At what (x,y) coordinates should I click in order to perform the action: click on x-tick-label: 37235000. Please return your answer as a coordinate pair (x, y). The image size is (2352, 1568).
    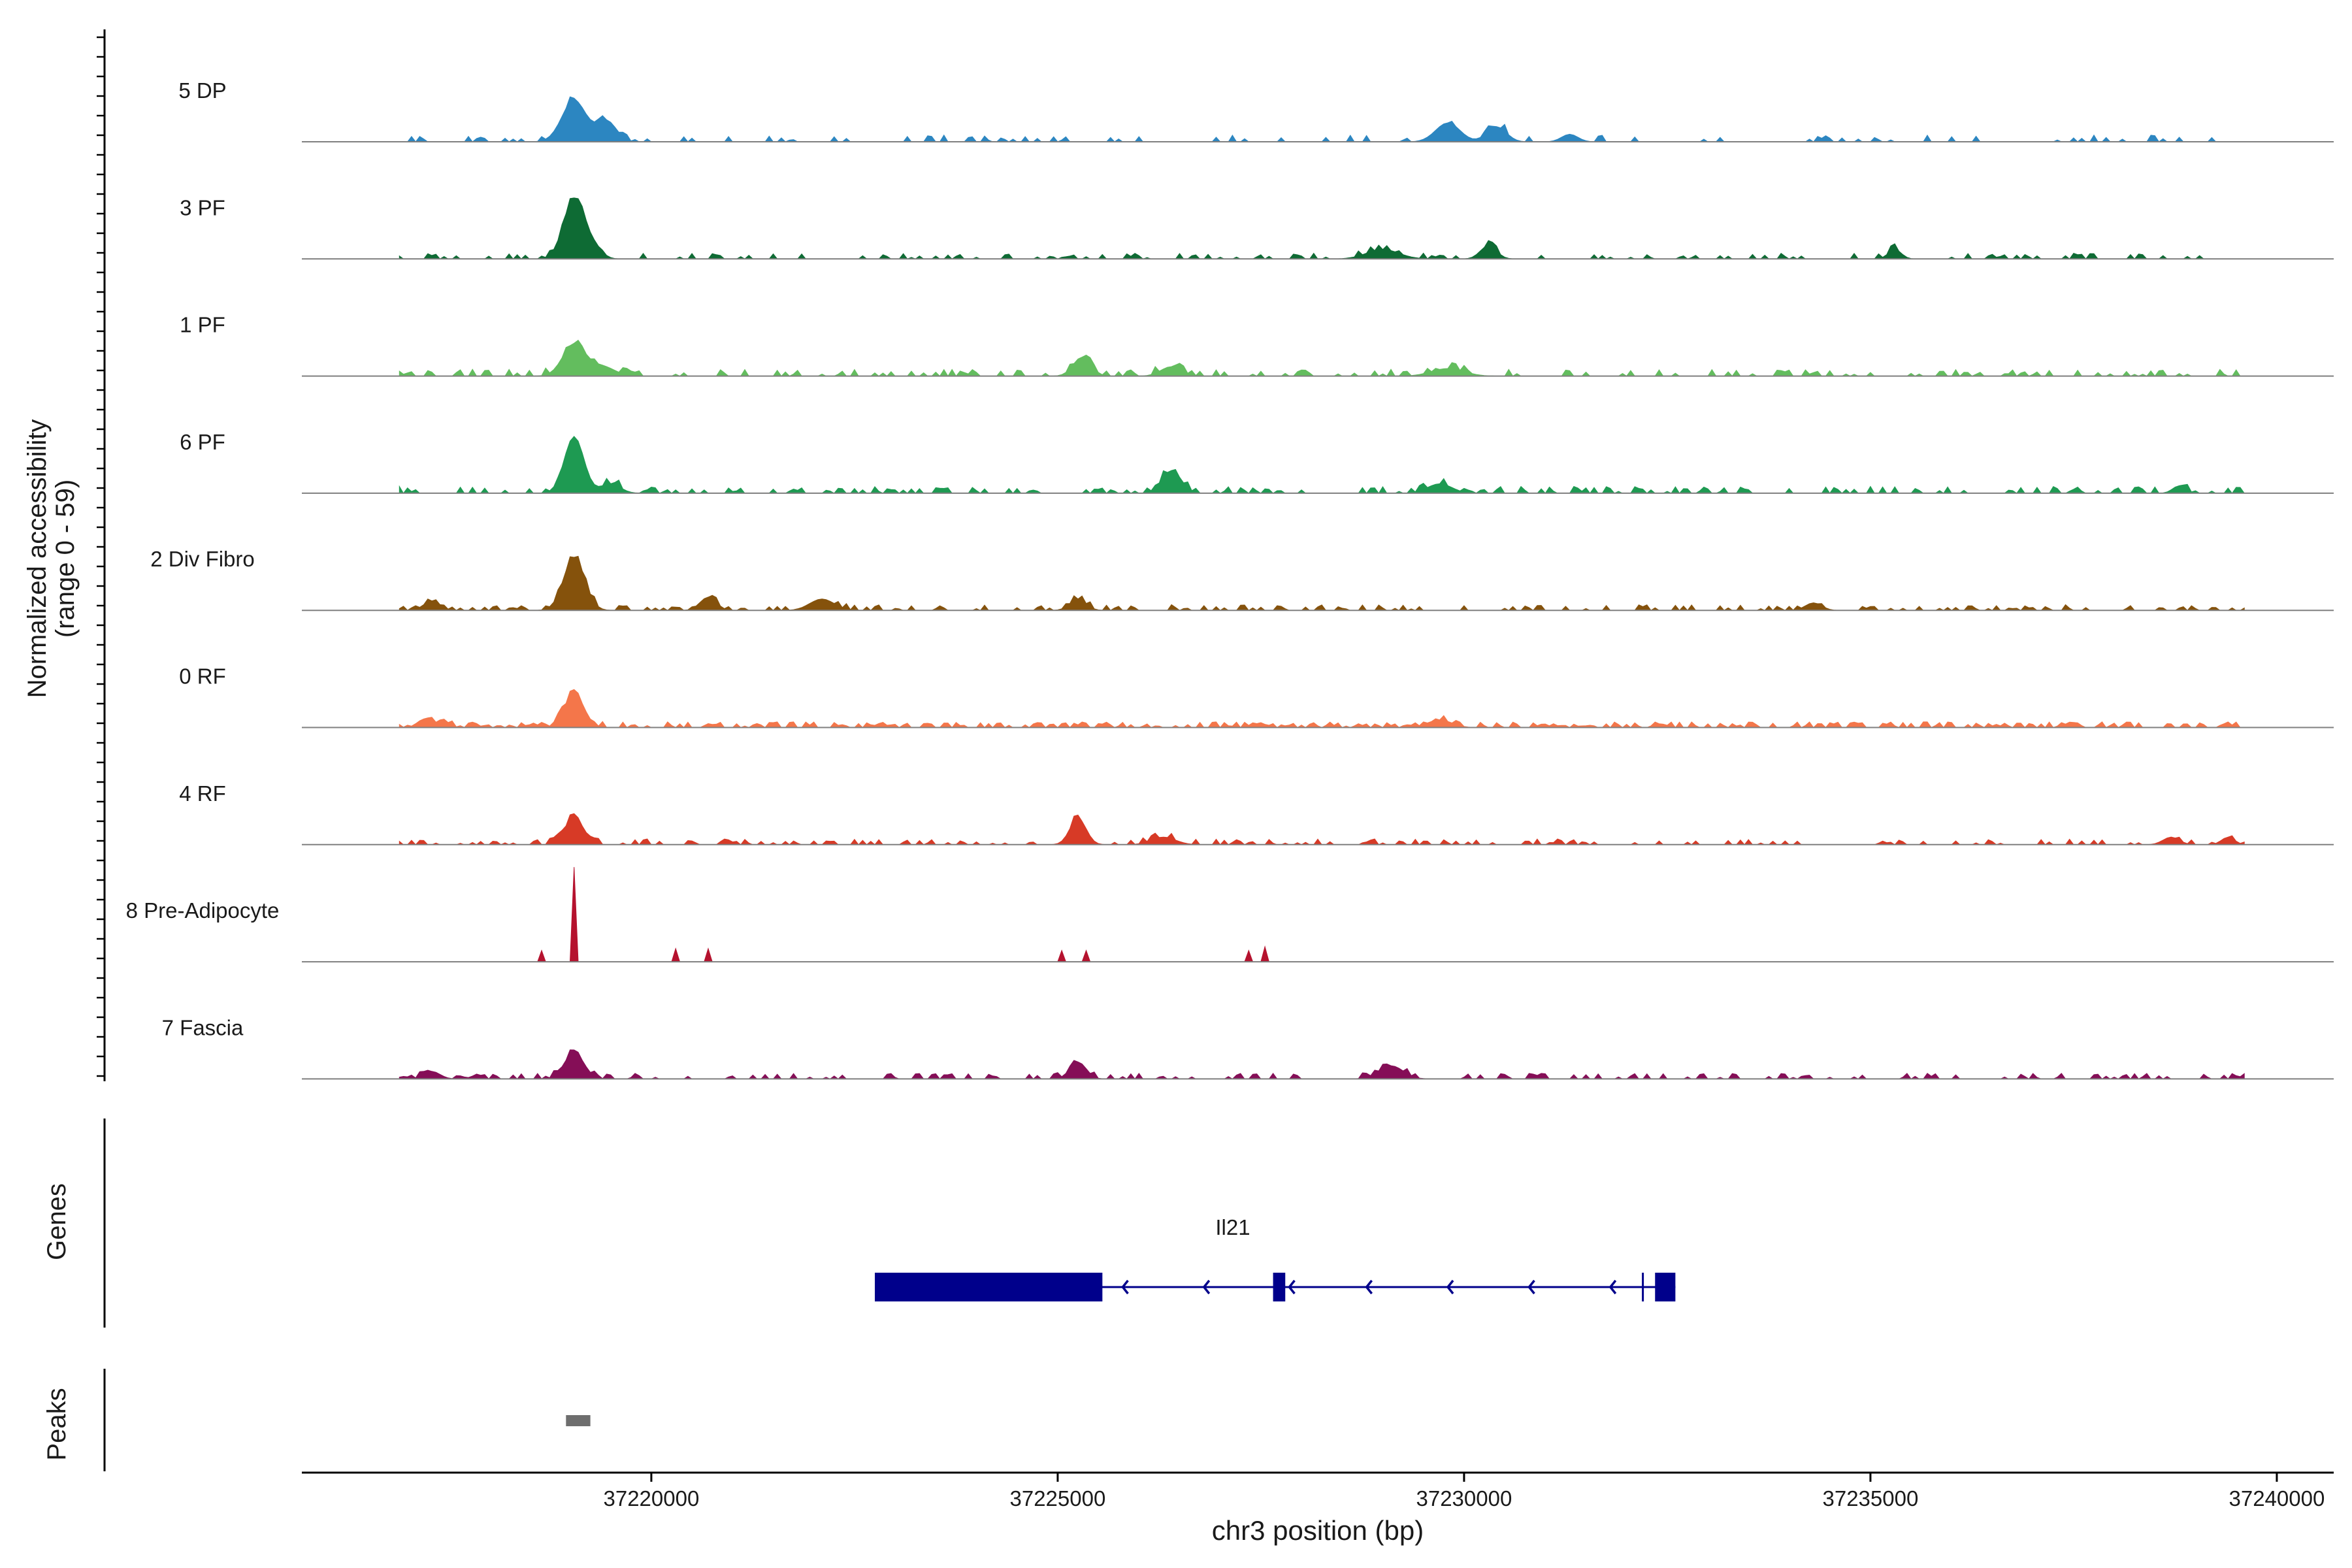
    Looking at the image, I should click on (1871, 1498).